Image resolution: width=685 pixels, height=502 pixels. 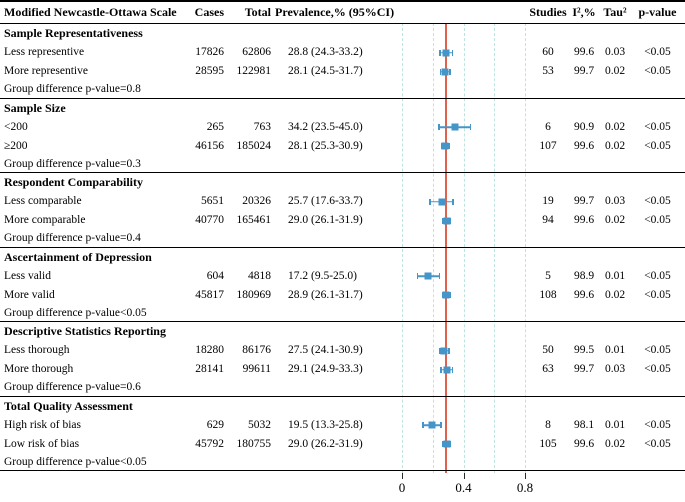 I want to click on row-studies: 6, so click(x=548, y=126).